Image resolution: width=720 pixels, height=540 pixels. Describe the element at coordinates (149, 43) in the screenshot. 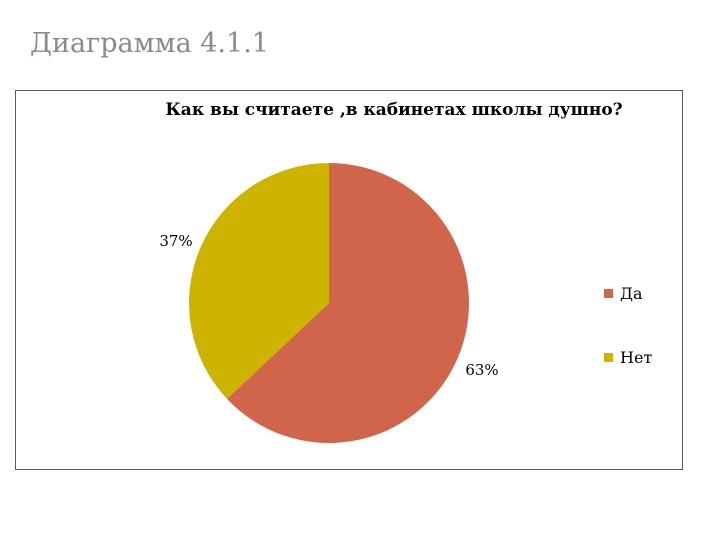

I see `slide-title: Диаграмма 4.1.1` at that location.